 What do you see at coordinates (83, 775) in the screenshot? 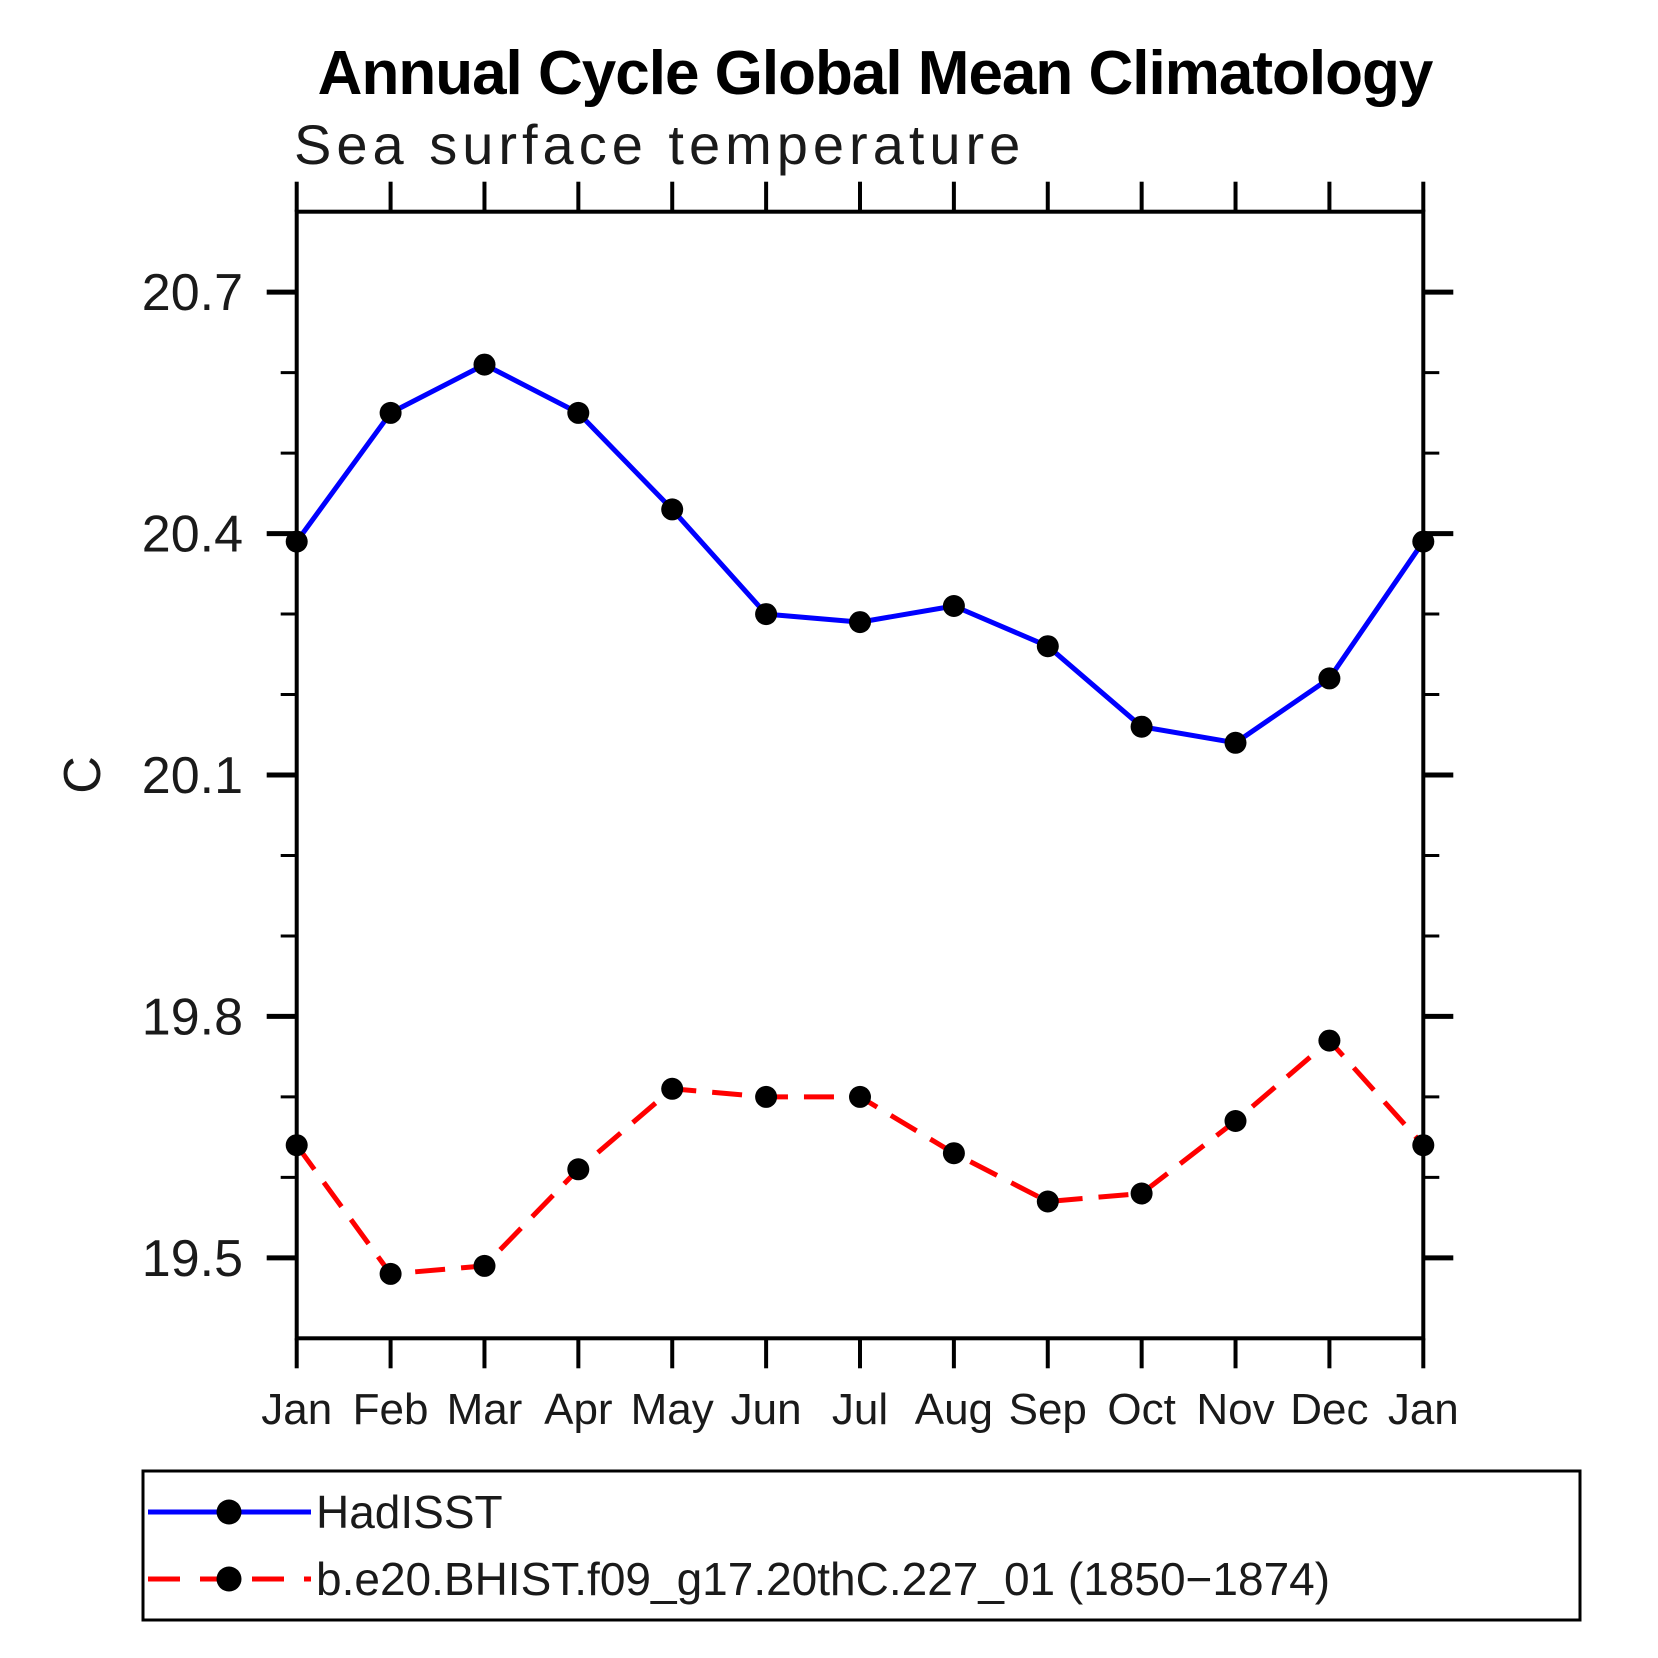
I see `y-axis-label: C` at bounding box center [83, 775].